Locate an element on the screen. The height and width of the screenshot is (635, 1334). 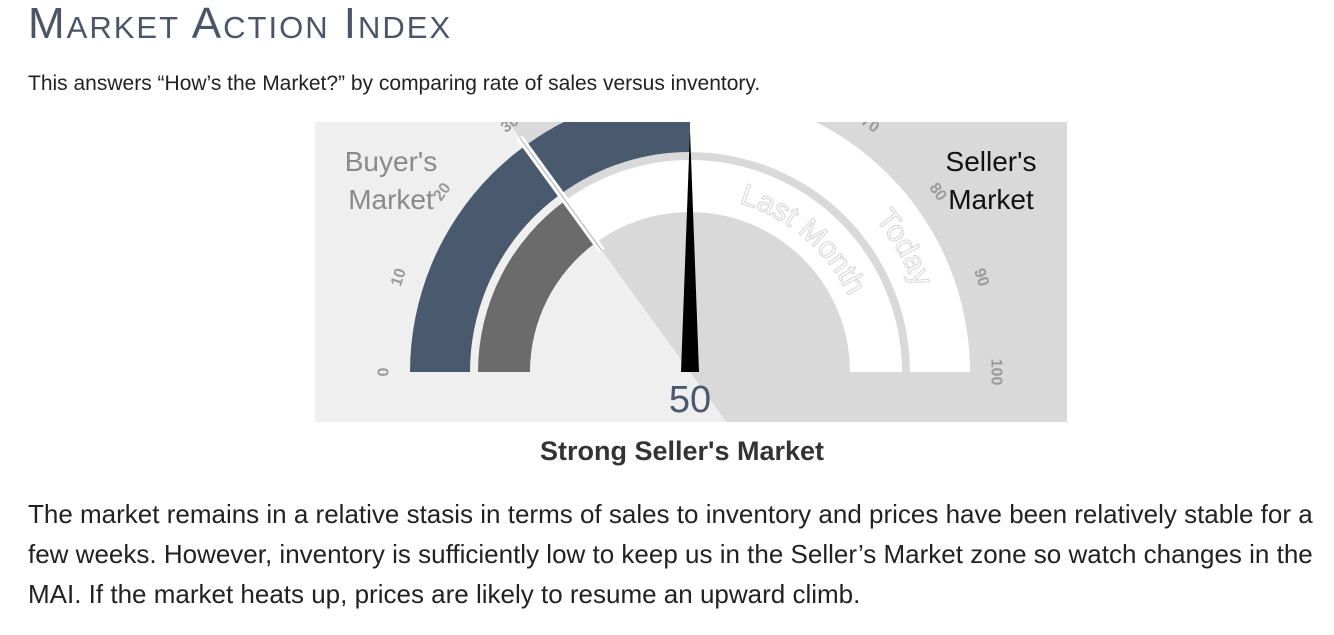
market-verdict: Strong Seller's Market is located at coordinates (681, 451).